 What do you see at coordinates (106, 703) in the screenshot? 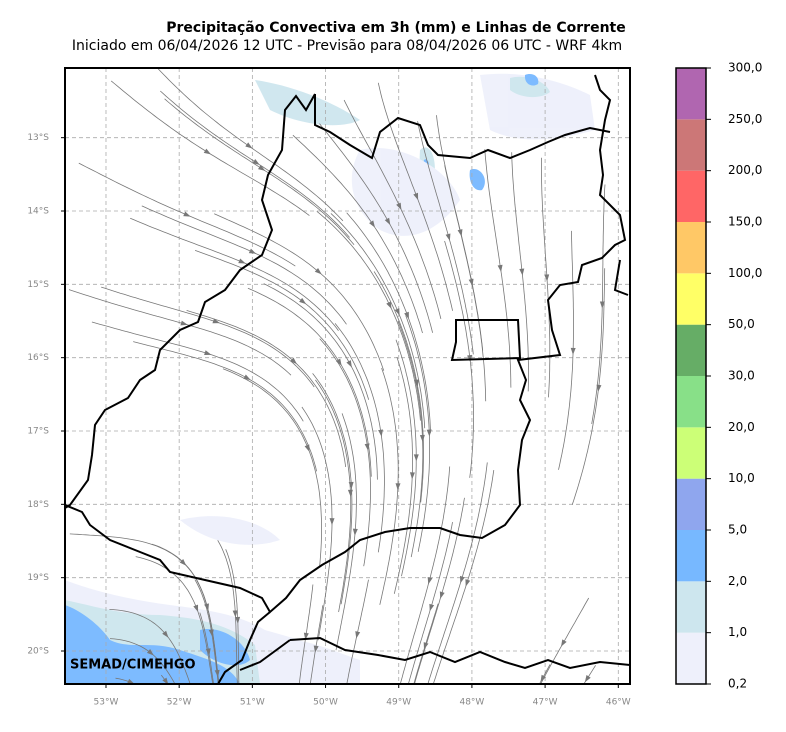
I see `x-tick-label: 53°W` at bounding box center [106, 703].